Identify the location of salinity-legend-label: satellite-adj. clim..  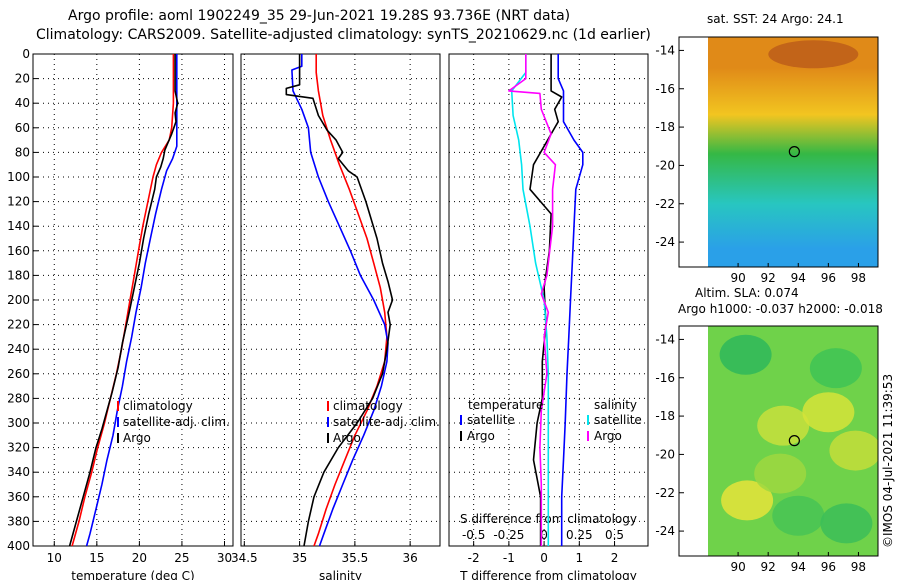
(386, 422).